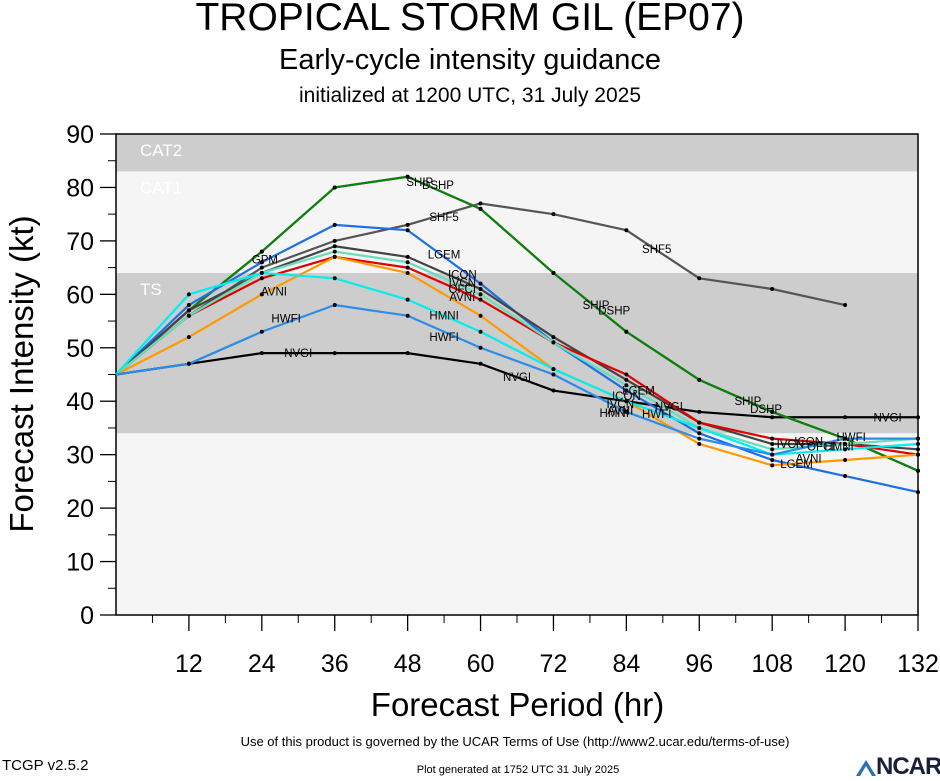 The width and height of the screenshot is (940, 781). Describe the element at coordinates (408, 664) in the screenshot. I see `x-tick-label-48: 48` at that location.